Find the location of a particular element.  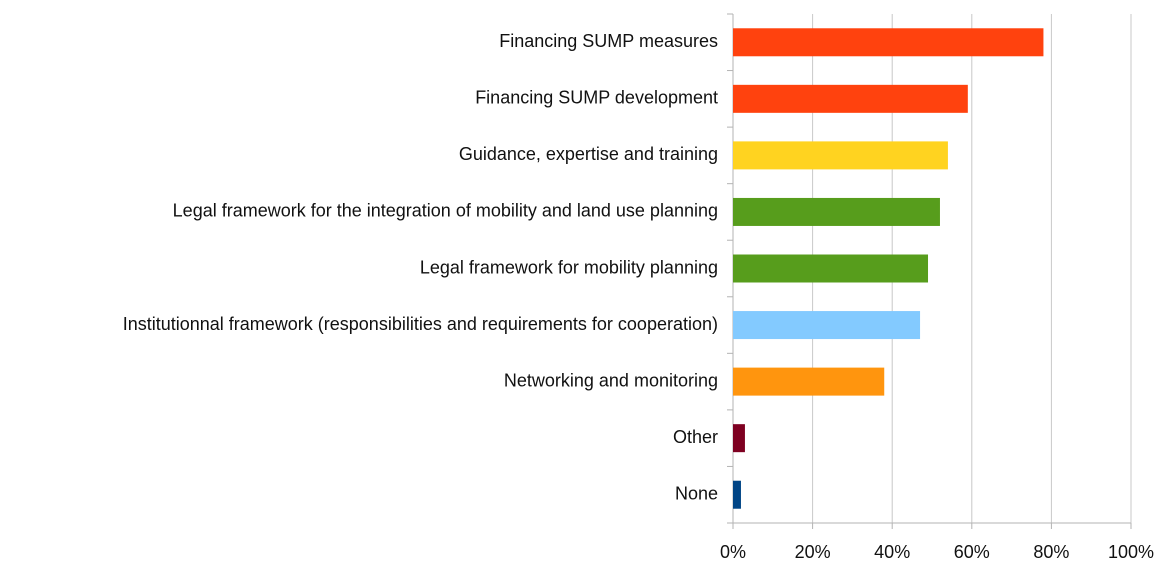

y-tick-label: Networking and monitoring is located at coordinates (611, 380).